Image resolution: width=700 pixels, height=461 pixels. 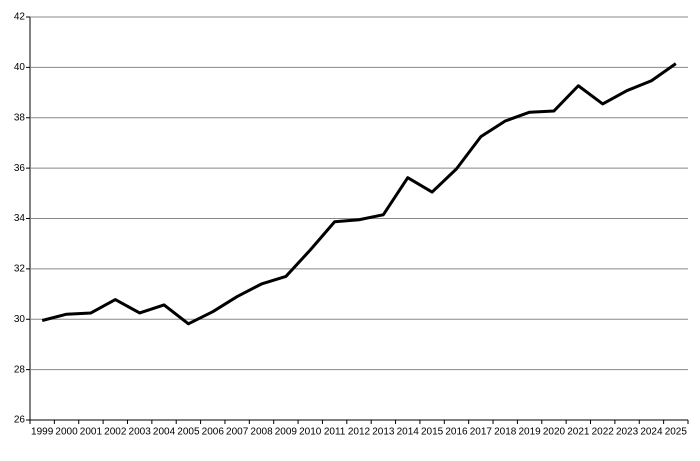 I want to click on x-tick-label: 2025, so click(x=676, y=432).